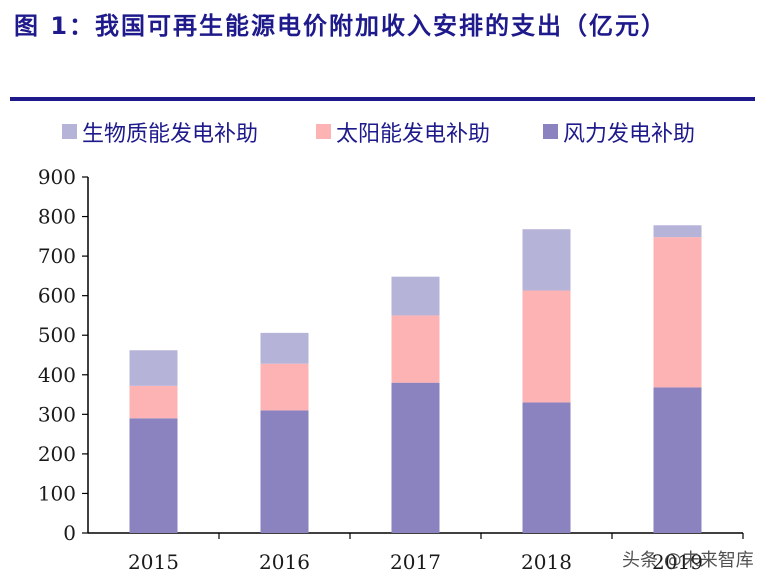  What do you see at coordinates (57, 177) in the screenshot?
I see `y-tick-label: 900` at bounding box center [57, 177].